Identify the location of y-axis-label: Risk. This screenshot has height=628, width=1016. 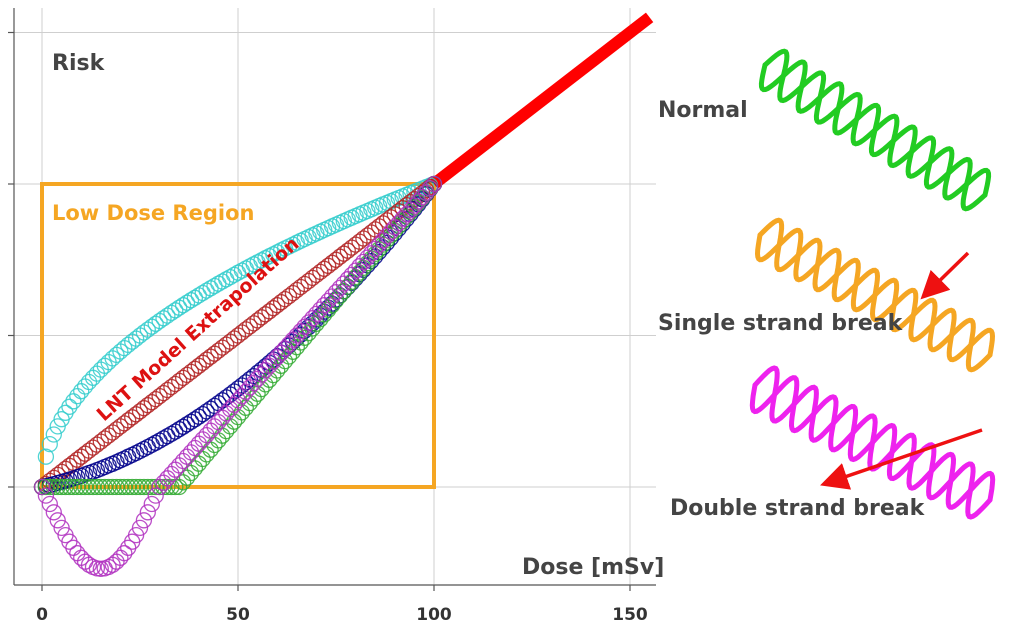
(79, 63).